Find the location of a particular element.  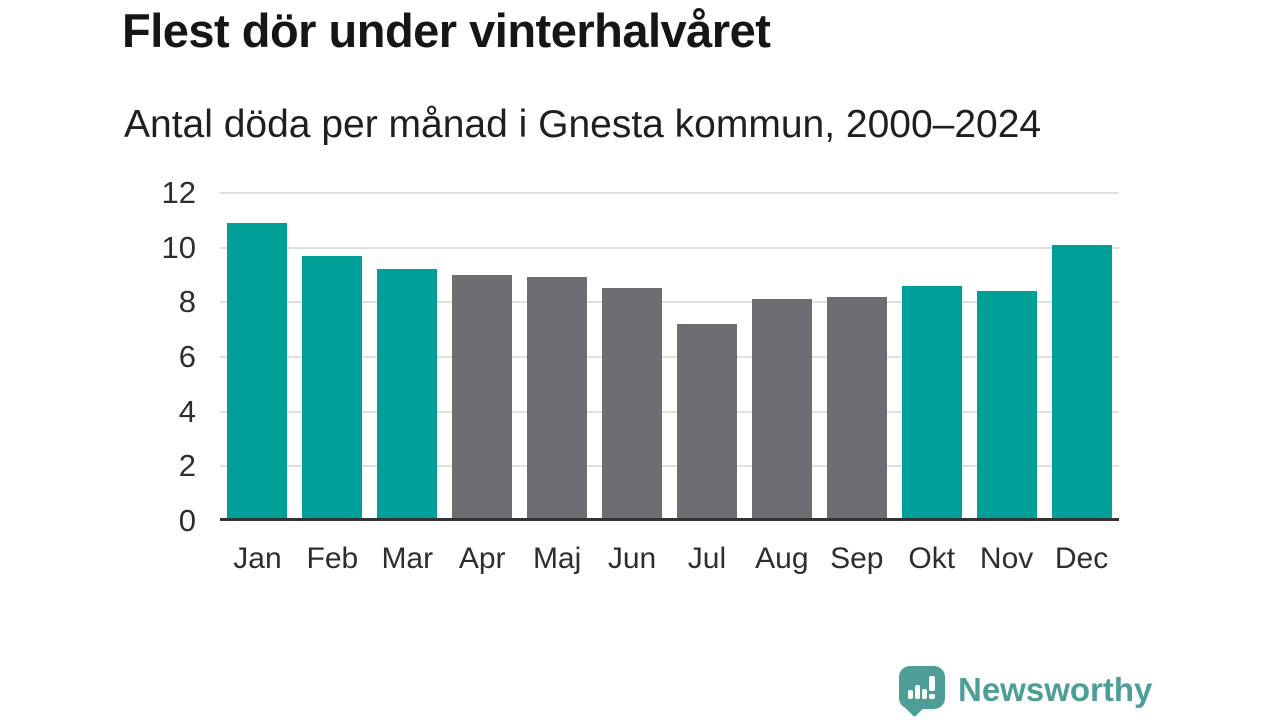

newsworthy-logo-text: Newsworthy is located at coordinates (1055, 689).